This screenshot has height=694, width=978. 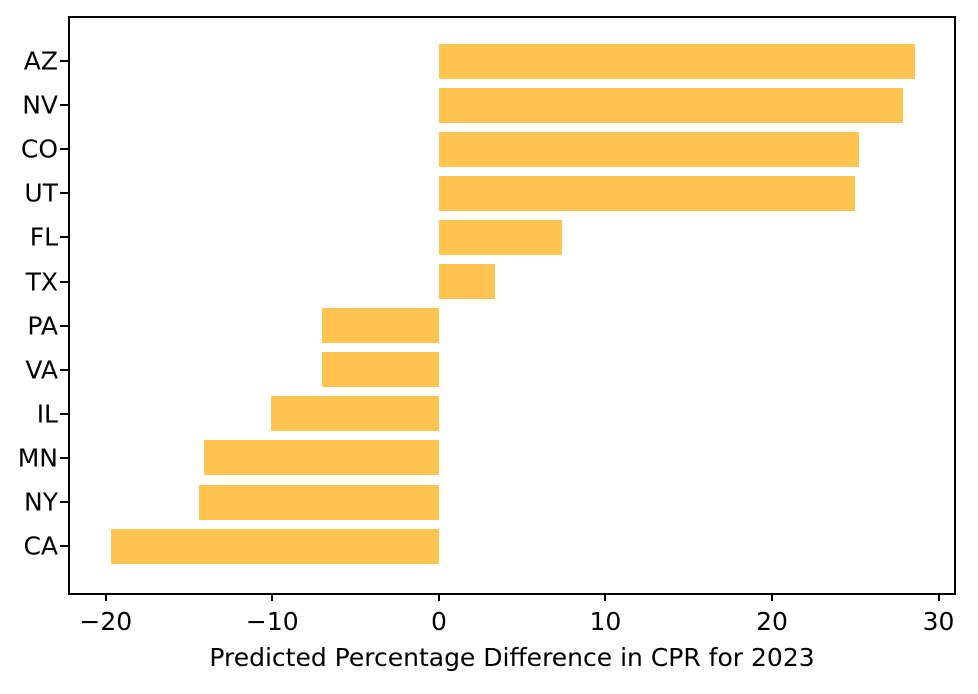 I want to click on y-tick-mark-az, so click(x=64, y=61).